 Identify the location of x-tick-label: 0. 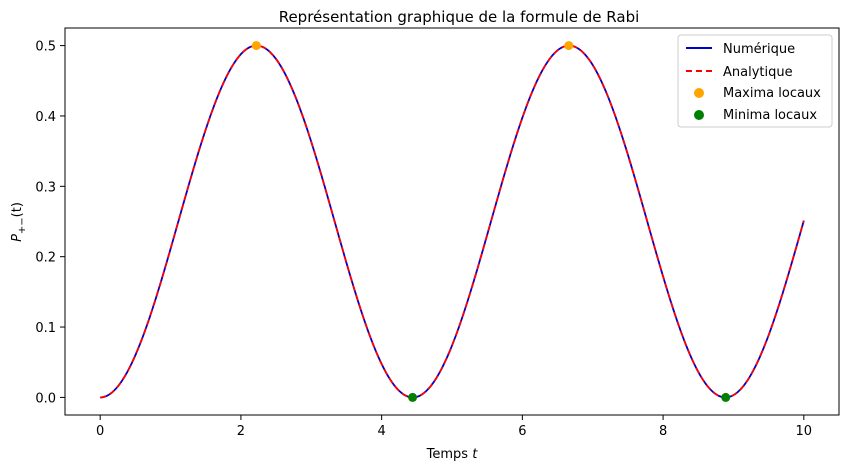
(100, 431).